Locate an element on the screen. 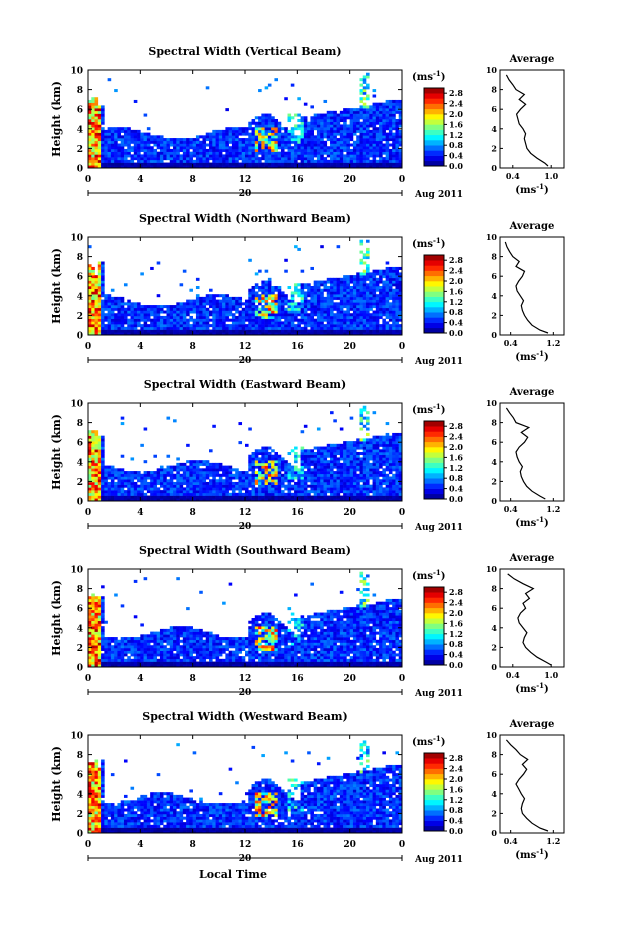 The height and width of the screenshot is (929, 619). colorbar-tick-label: 1.2 is located at coordinates (456, 634).